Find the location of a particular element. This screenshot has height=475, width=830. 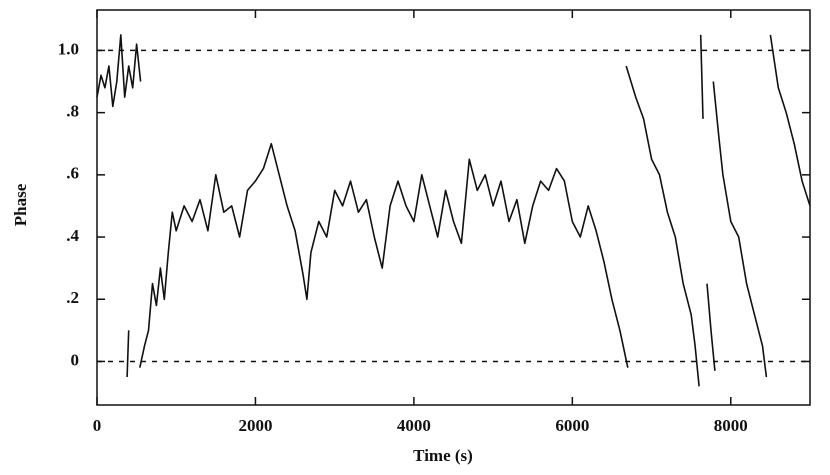

y-tick-label: .4 is located at coordinates (72, 235).